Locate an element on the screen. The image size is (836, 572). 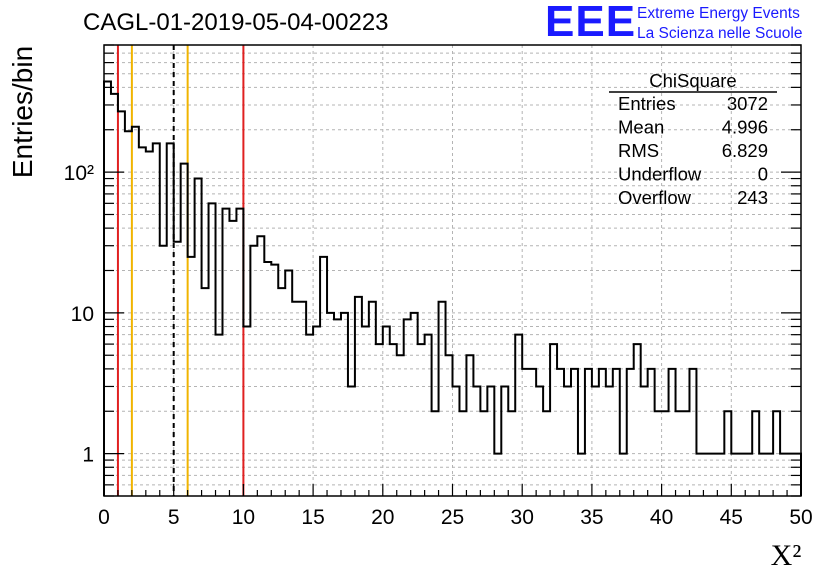
stats-value: 3072 is located at coordinates (747, 103).